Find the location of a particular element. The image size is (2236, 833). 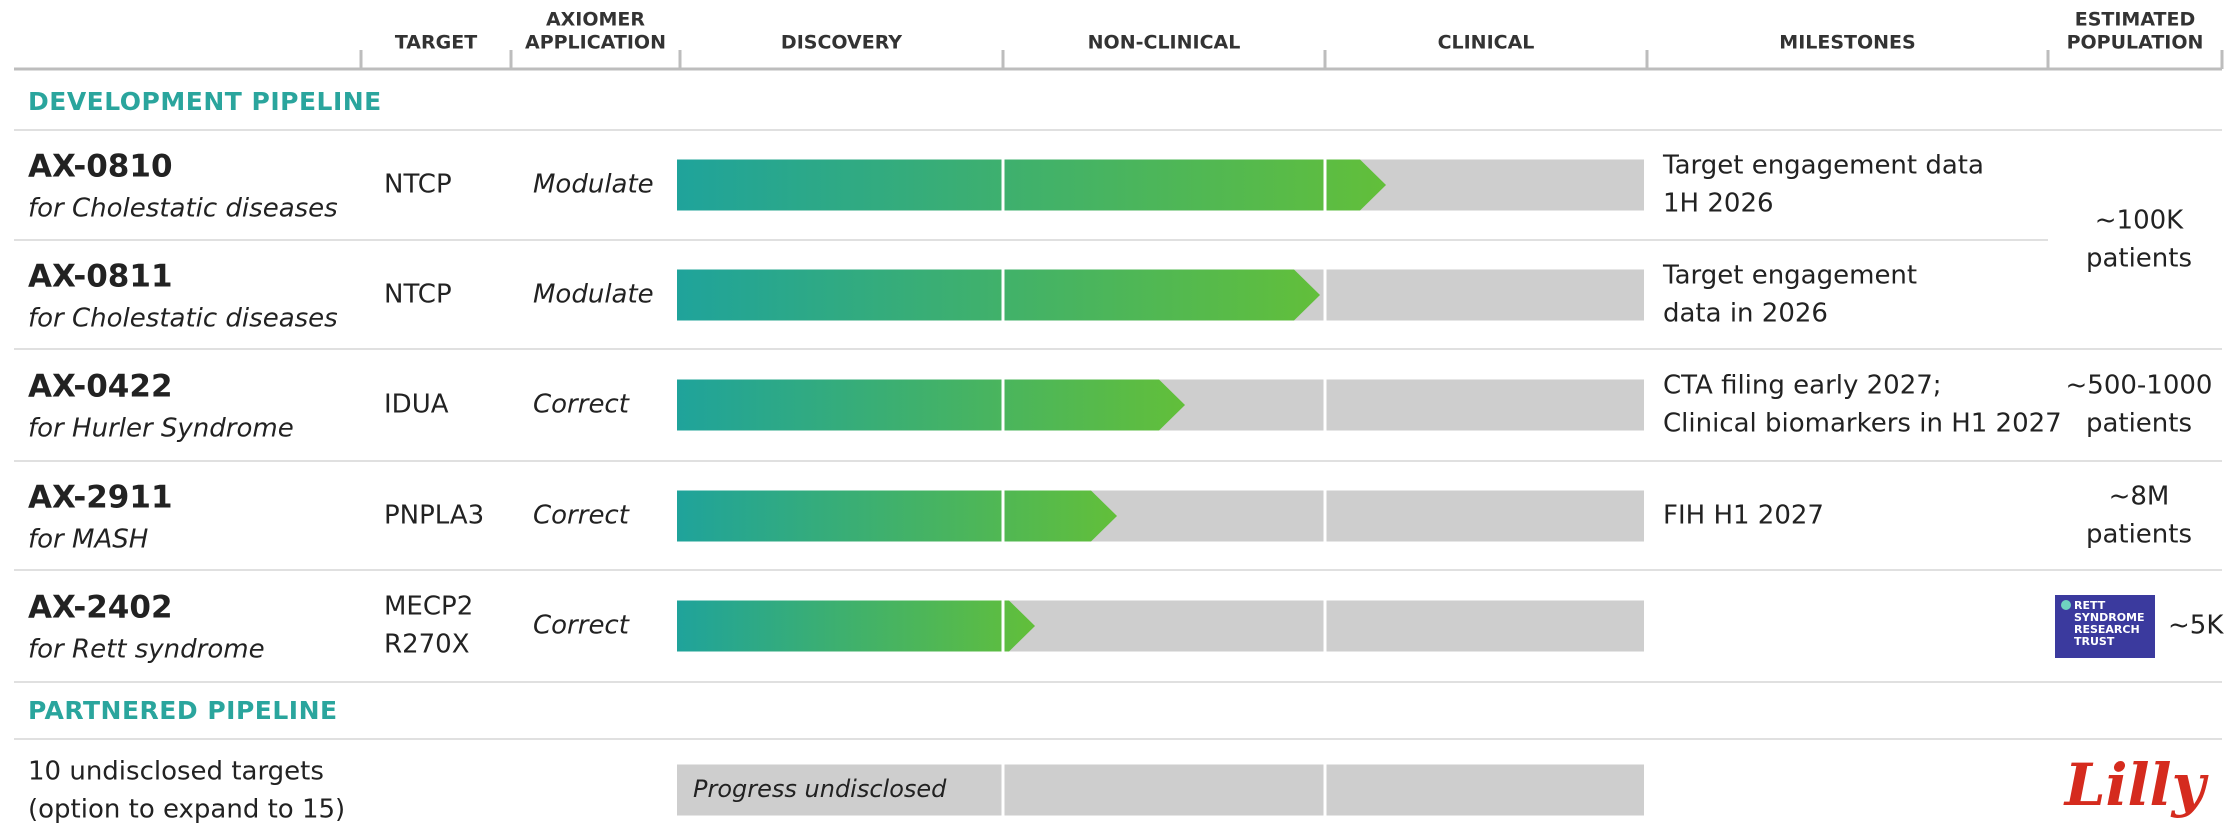

population: ~8M is located at coordinates (2139, 497).